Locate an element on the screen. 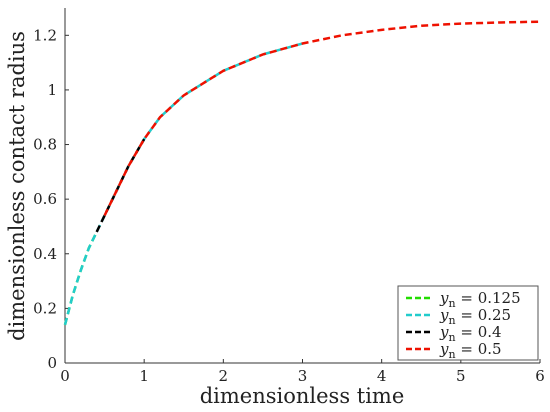  x-tick-label: 1 is located at coordinates (144, 376).